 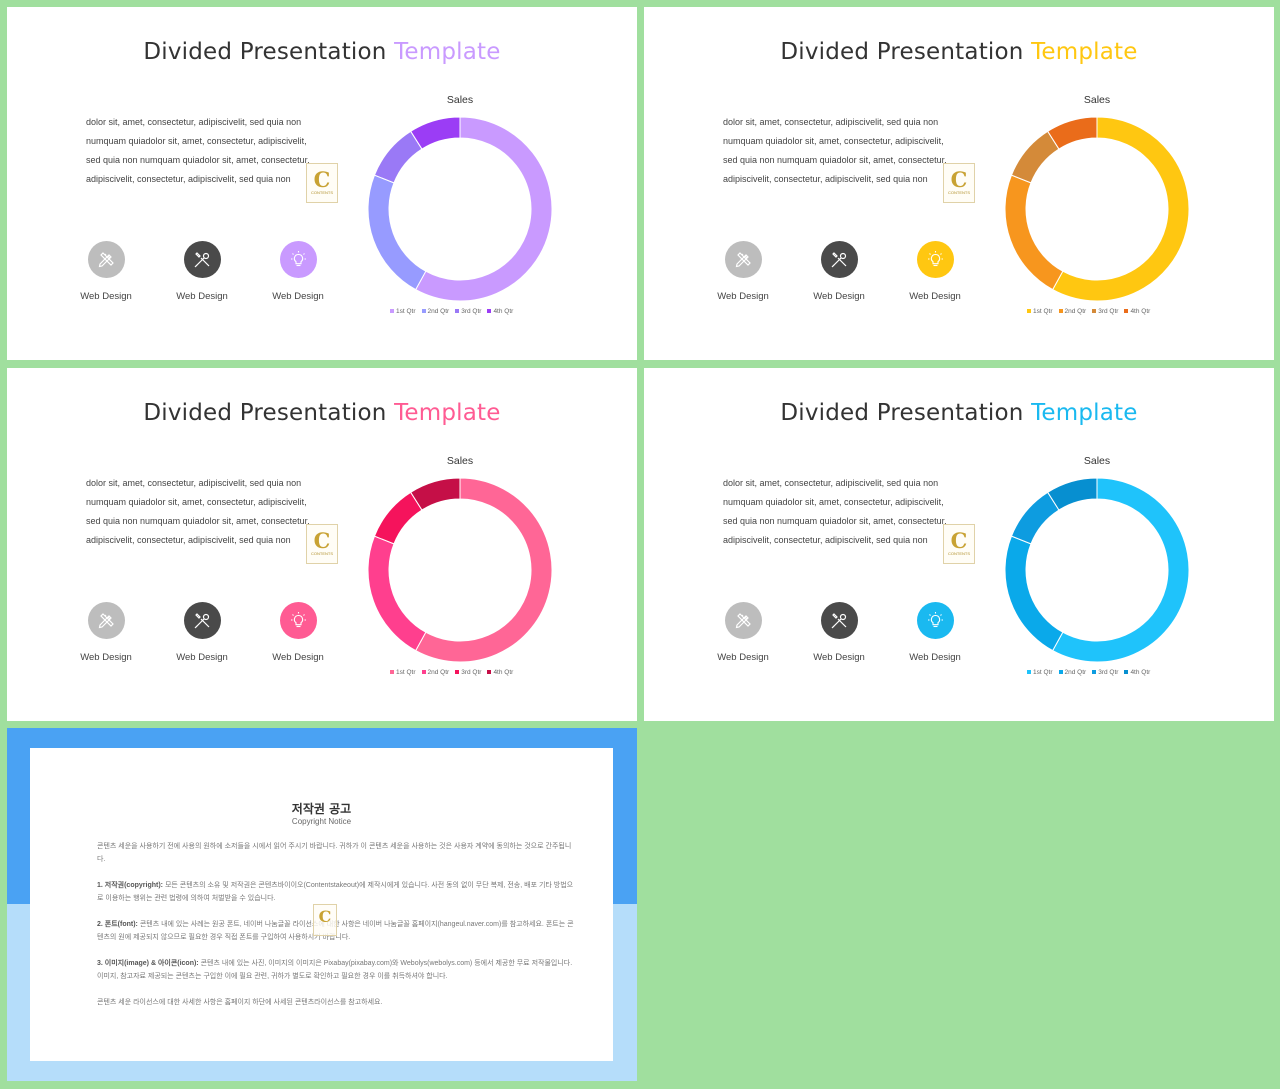 What do you see at coordinates (265, 413) in the screenshot?
I see `title-main: Divided Presentation` at bounding box center [265, 413].